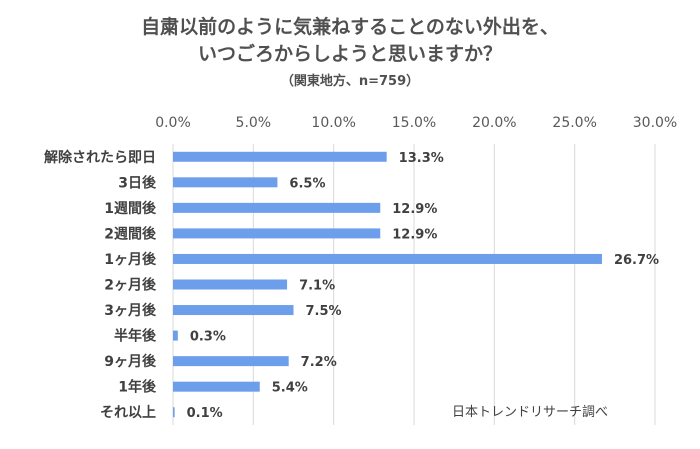 This screenshot has width=700, height=449. What do you see at coordinates (130, 233) in the screenshot?
I see `category-label: 2週間後` at bounding box center [130, 233].